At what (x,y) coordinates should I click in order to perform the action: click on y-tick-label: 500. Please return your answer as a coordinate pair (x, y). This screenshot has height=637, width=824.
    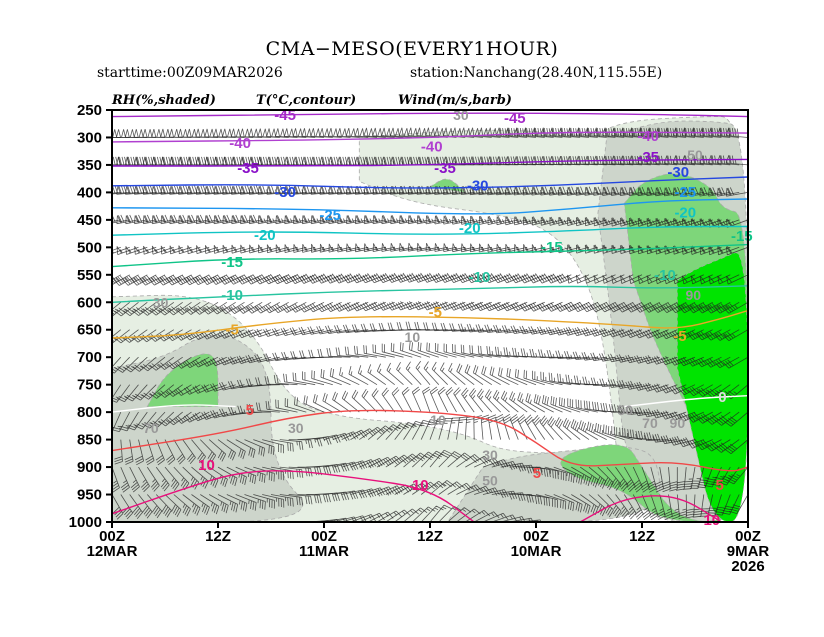
    Looking at the image, I should click on (89, 247).